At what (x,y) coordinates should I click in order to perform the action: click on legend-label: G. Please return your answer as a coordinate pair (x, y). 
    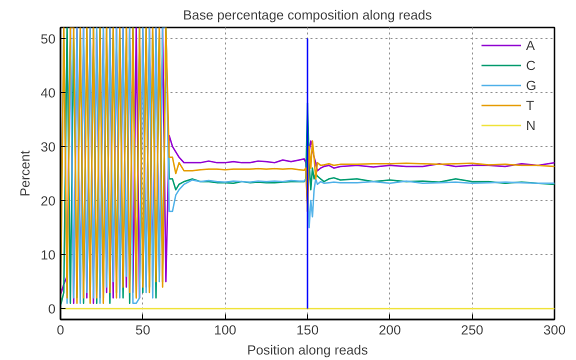
    Looking at the image, I should click on (532, 85).